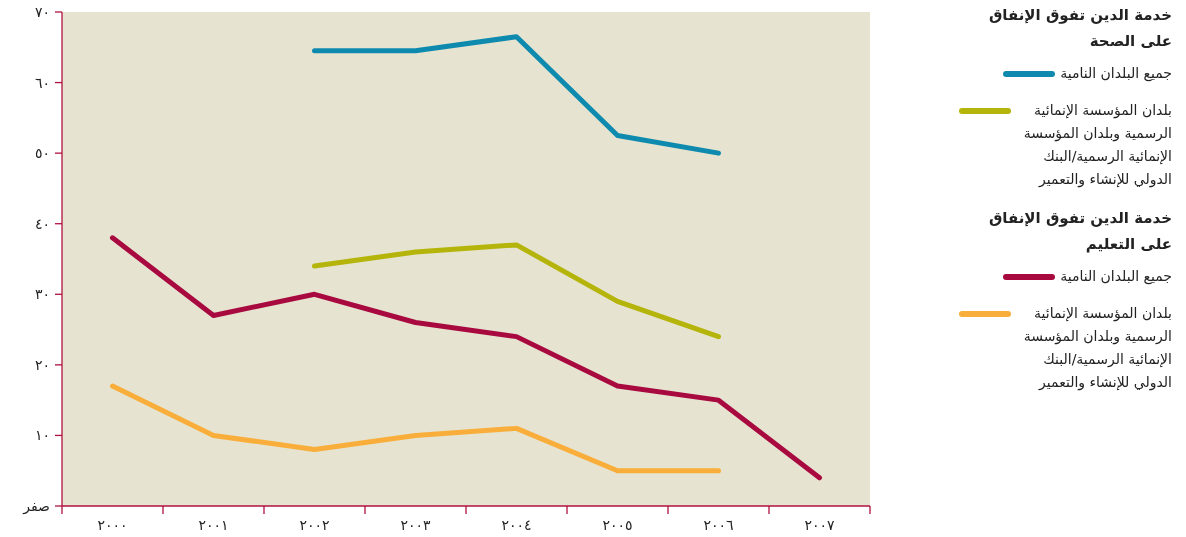 The width and height of the screenshot is (1186, 537). What do you see at coordinates (42, 294) in the screenshot?
I see `y-tick-label: ٣٠` at bounding box center [42, 294].